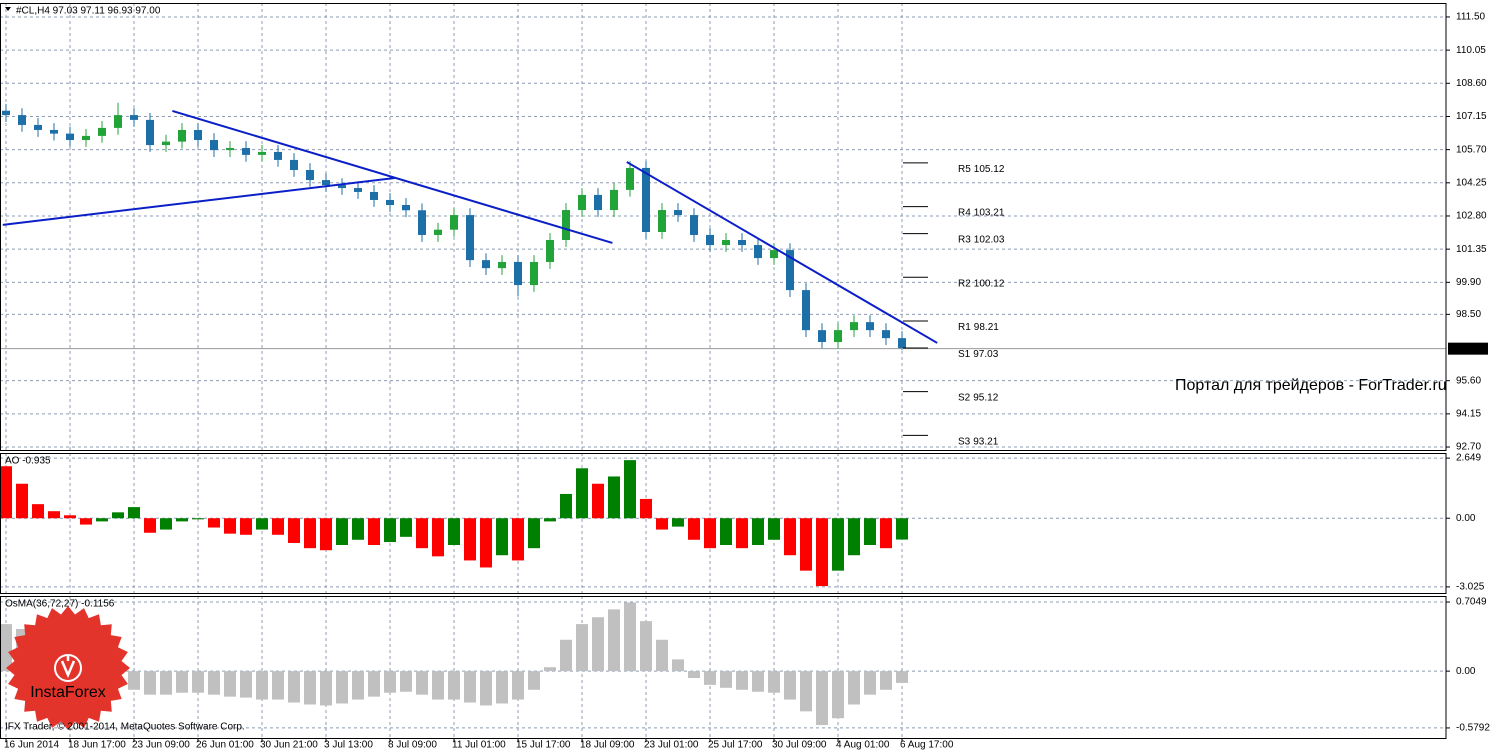  I want to click on y-tick-label: 2.649, so click(1468, 458).